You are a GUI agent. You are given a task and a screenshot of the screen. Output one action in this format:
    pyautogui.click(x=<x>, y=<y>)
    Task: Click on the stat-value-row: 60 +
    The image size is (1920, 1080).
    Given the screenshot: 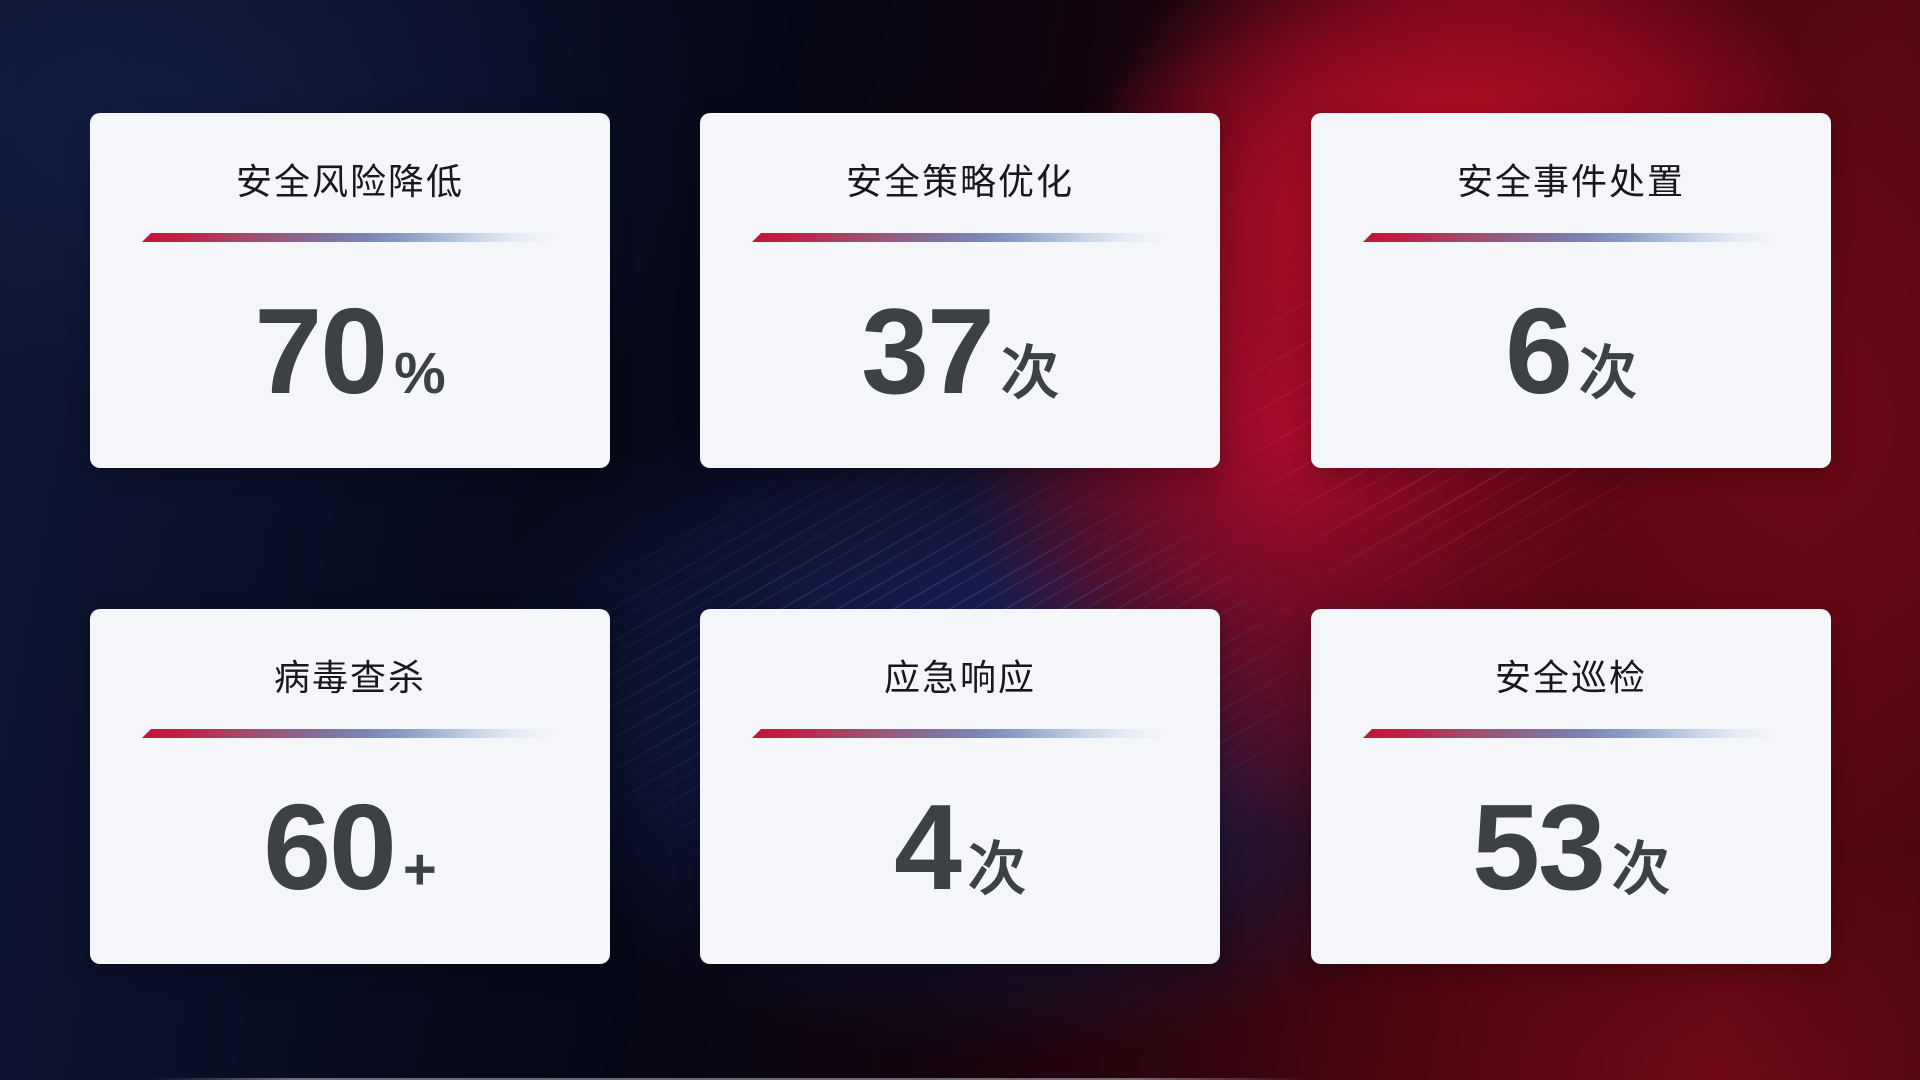 What is the action you would take?
    pyautogui.click(x=350, y=847)
    